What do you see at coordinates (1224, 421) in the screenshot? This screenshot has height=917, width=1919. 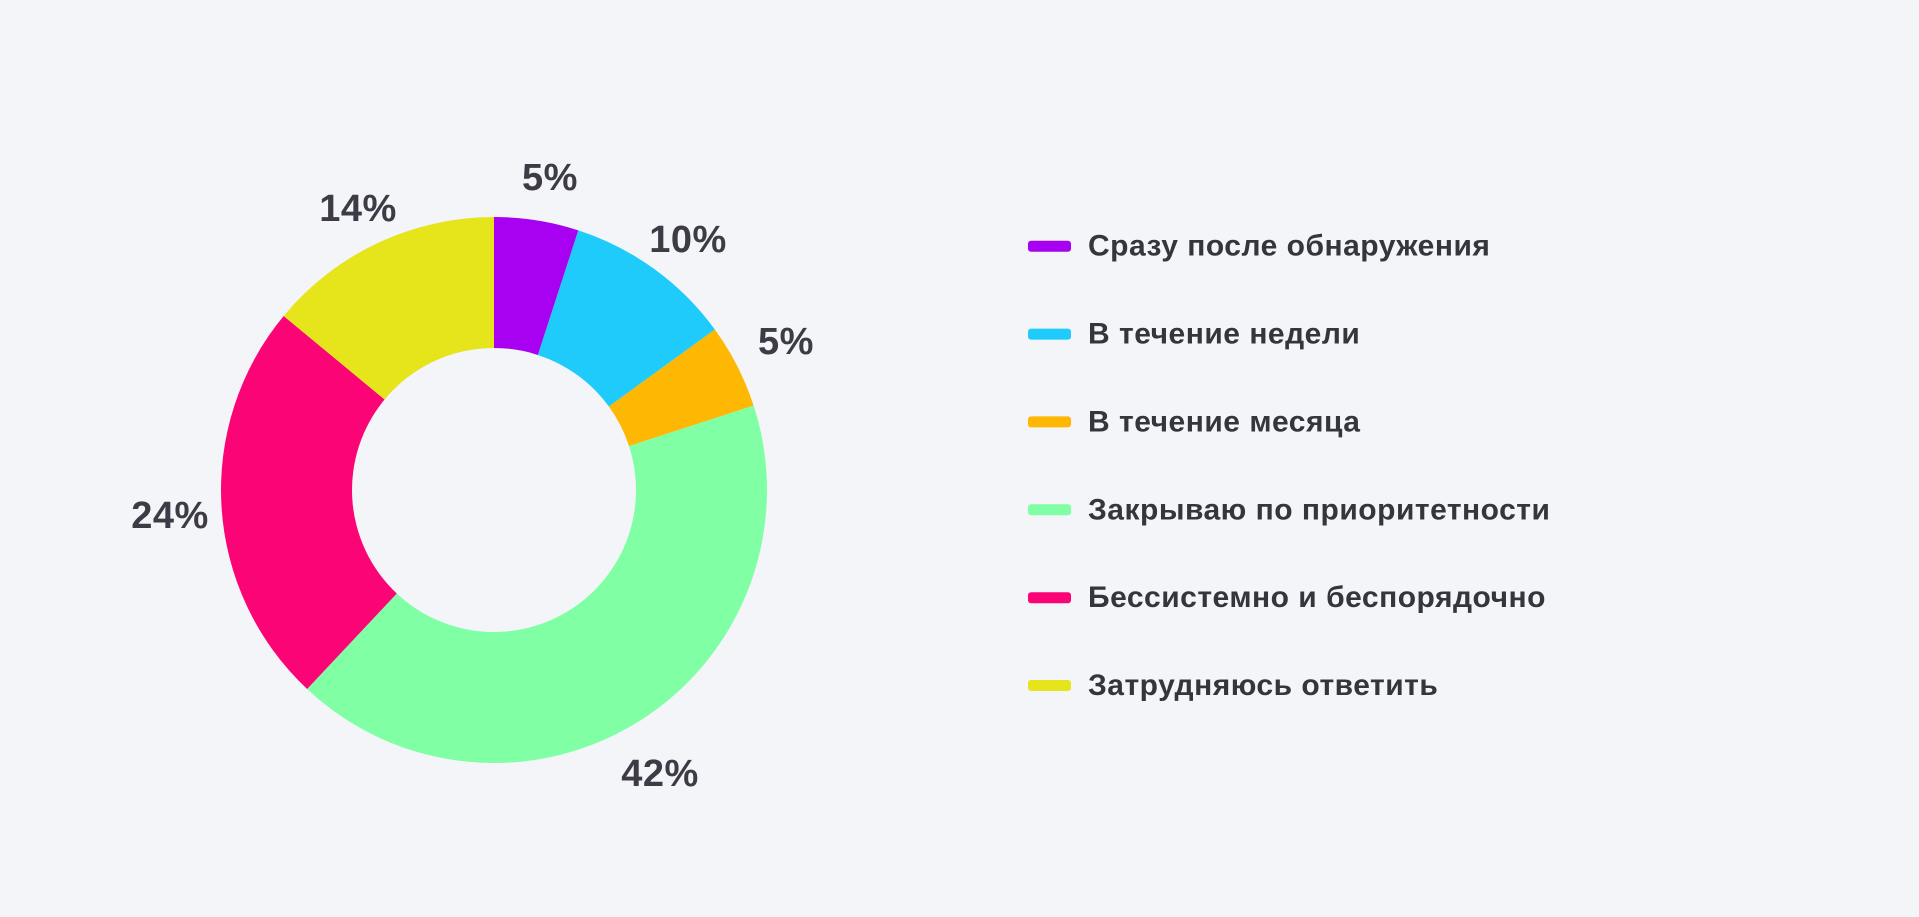 I see `svg-text: В течение месяца` at bounding box center [1224, 421].